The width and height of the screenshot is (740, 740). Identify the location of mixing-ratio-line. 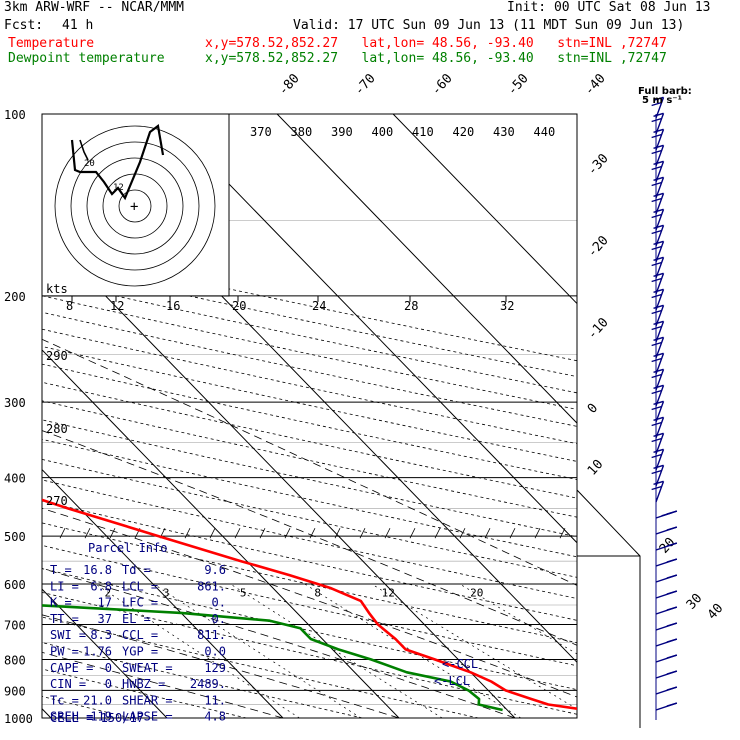
(474, 646).